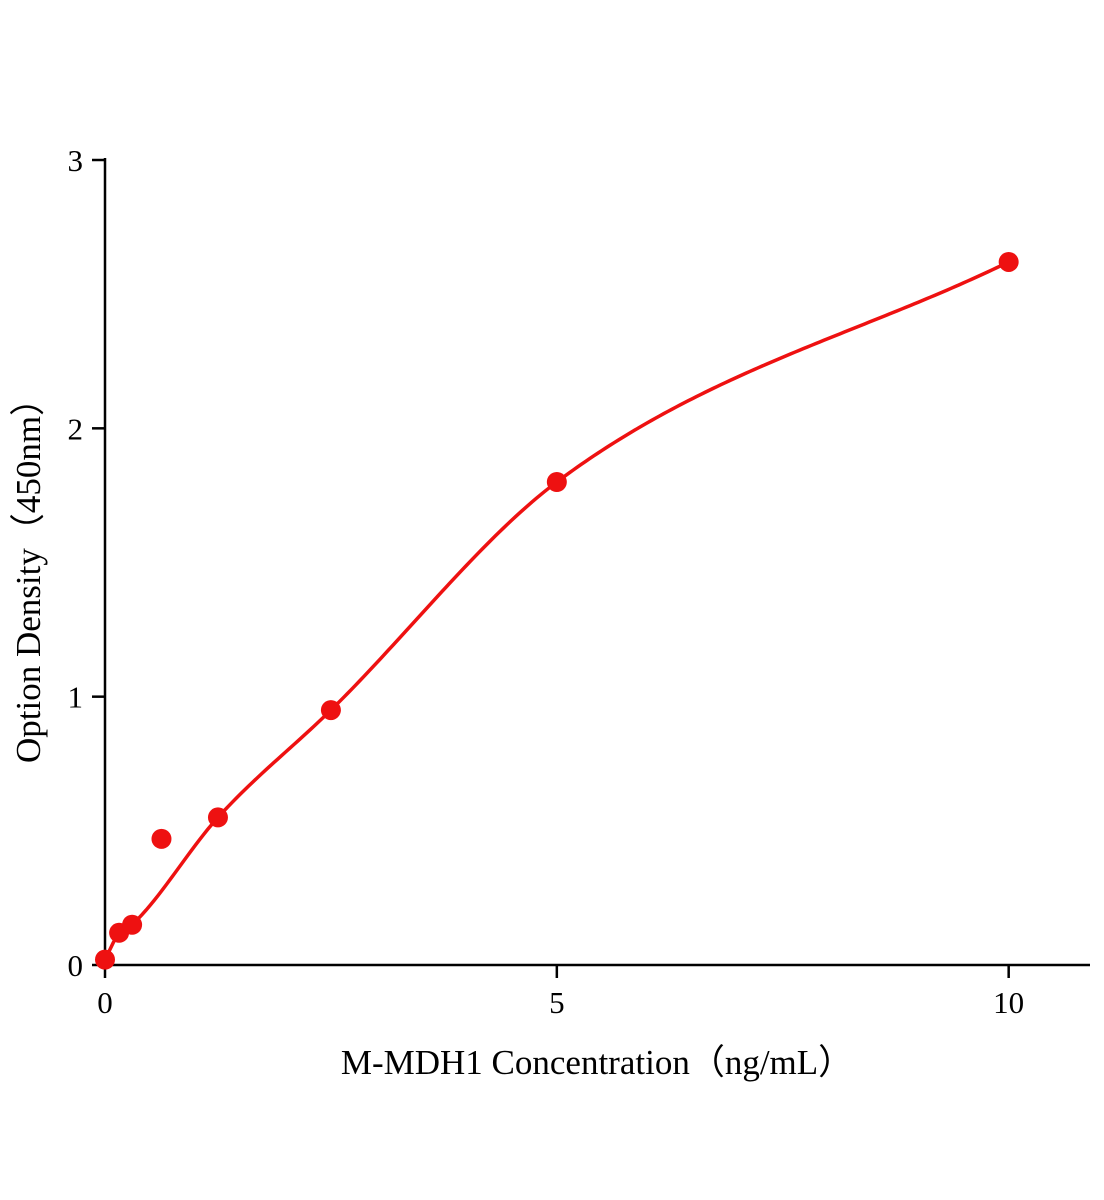  I want to click on x-tick-label: 10, so click(1008, 1002).